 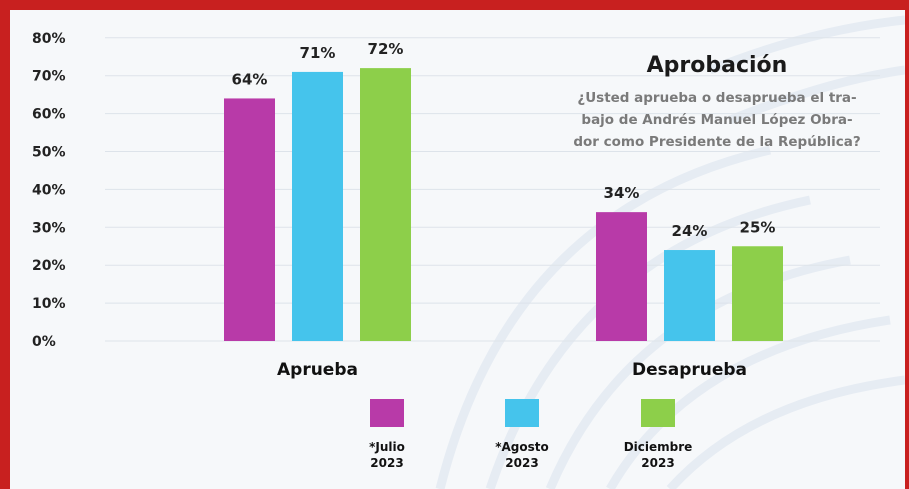 What do you see at coordinates (49, 39) in the screenshot?
I see `y-tick-label: 80%` at bounding box center [49, 39].